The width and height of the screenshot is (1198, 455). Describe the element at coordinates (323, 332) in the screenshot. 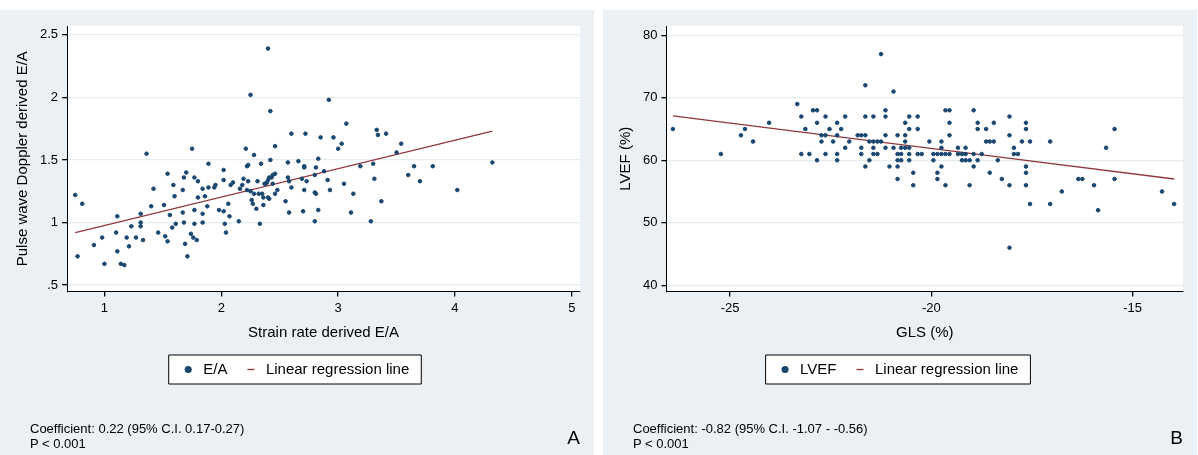

I see `x-axis-title: Strain rate derived E/A` at that location.